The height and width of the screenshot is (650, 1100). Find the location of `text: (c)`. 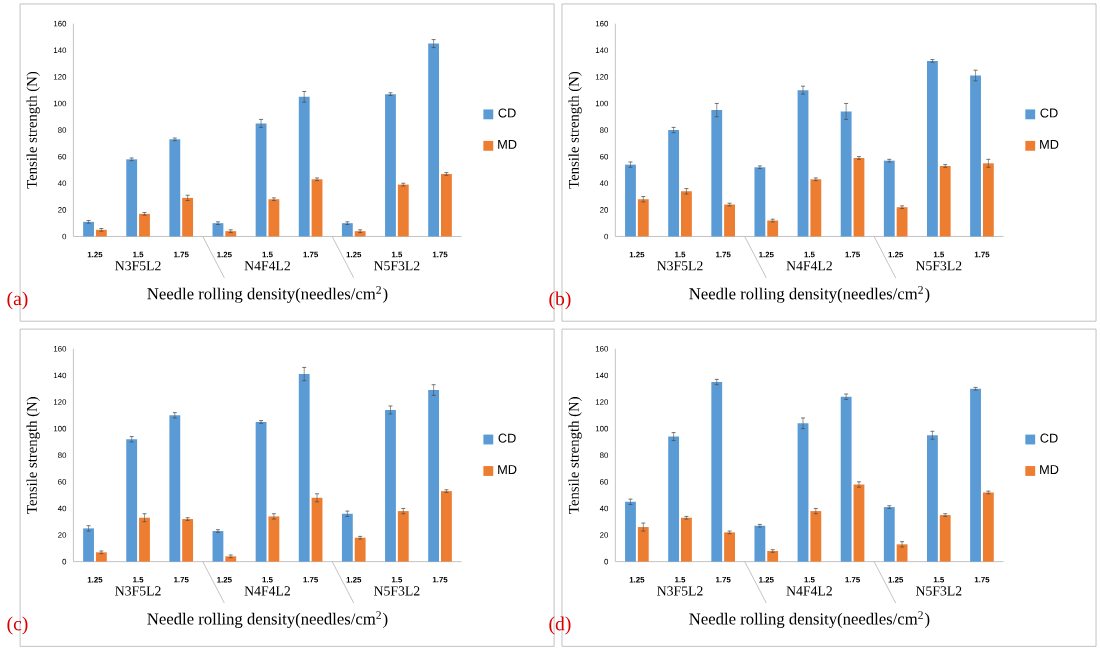

text: (c) is located at coordinates (17, 625).